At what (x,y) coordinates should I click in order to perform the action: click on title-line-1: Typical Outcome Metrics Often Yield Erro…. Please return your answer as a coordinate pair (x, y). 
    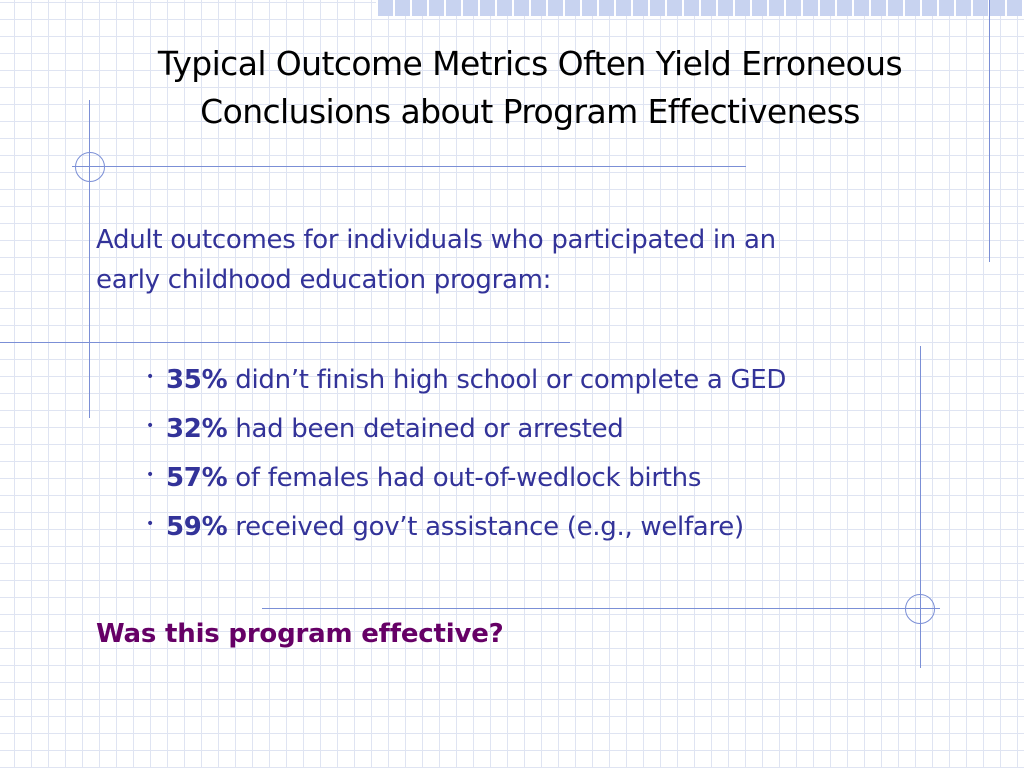
    Looking at the image, I should click on (530, 63).